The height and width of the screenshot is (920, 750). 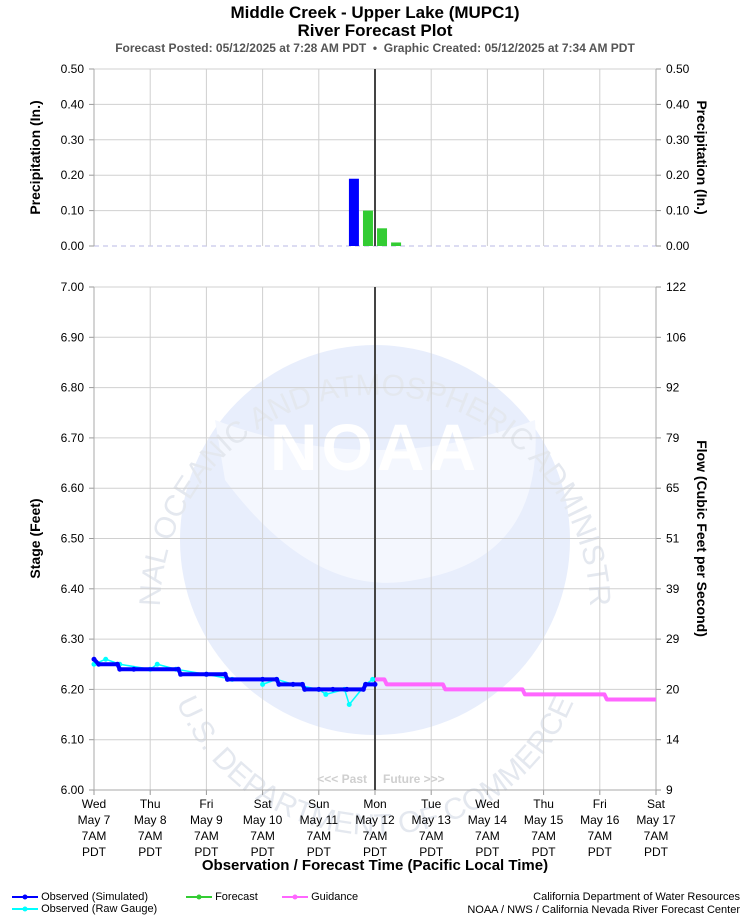 What do you see at coordinates (656, 804) in the screenshot?
I see `x-tick-label: Sat` at bounding box center [656, 804].